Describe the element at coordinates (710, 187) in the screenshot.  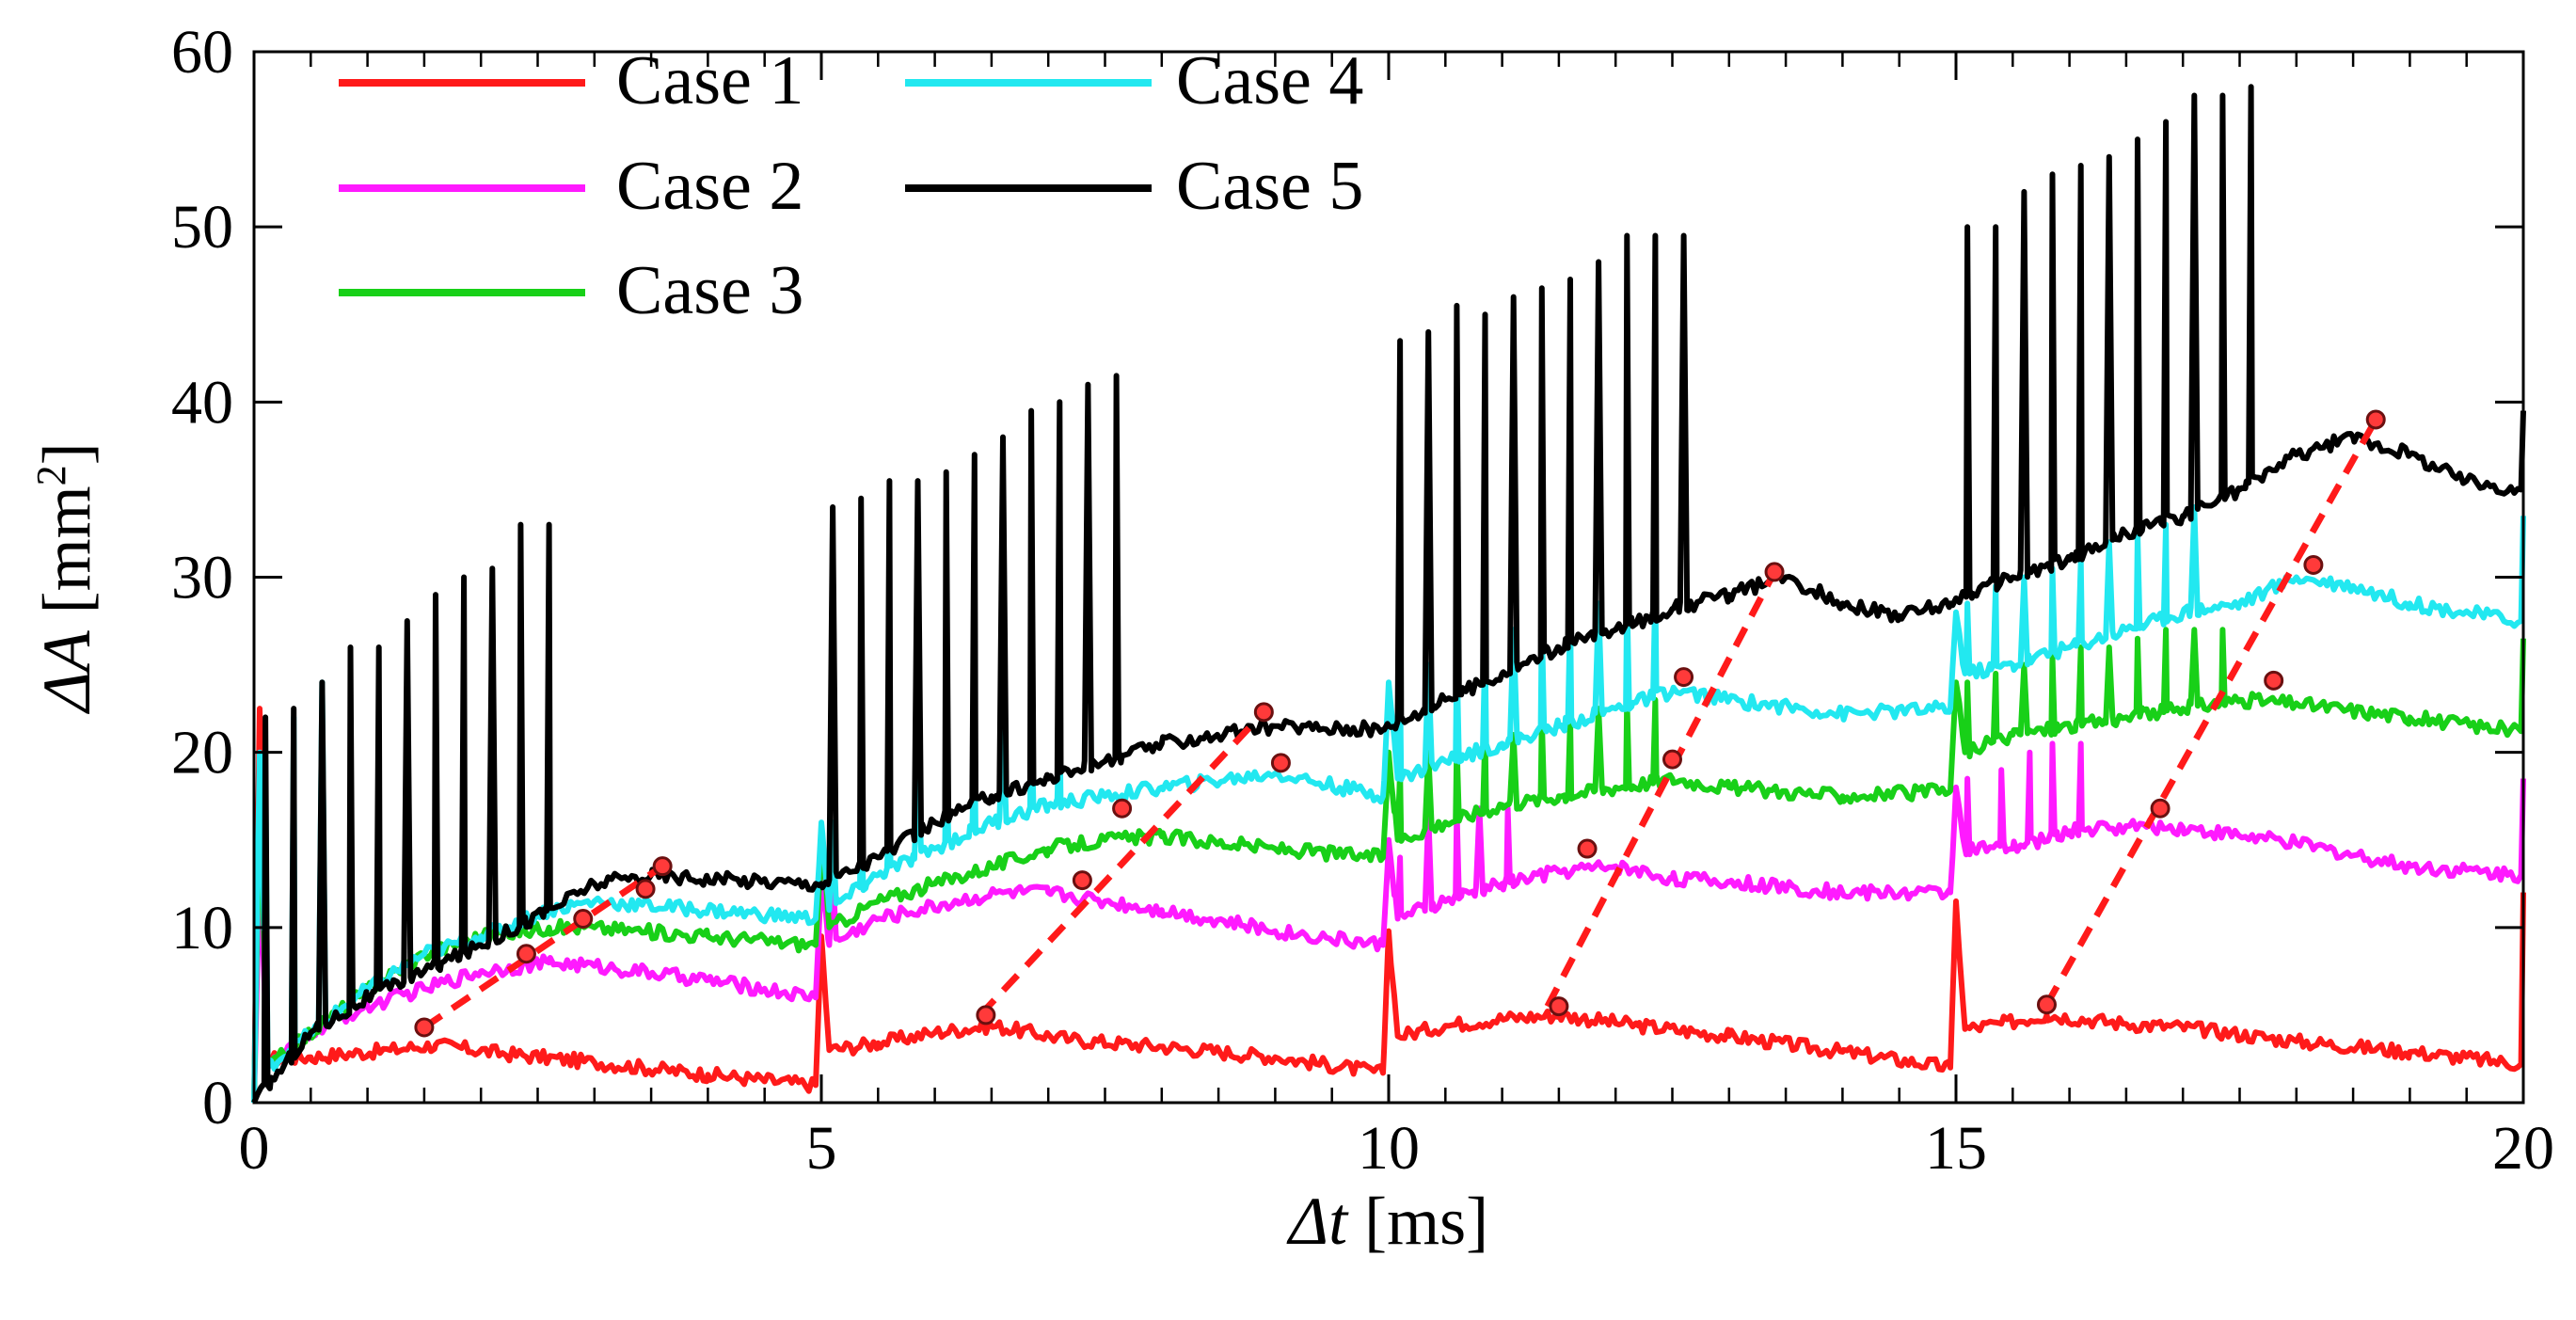
I see `legend-label: Case 2` at that location.